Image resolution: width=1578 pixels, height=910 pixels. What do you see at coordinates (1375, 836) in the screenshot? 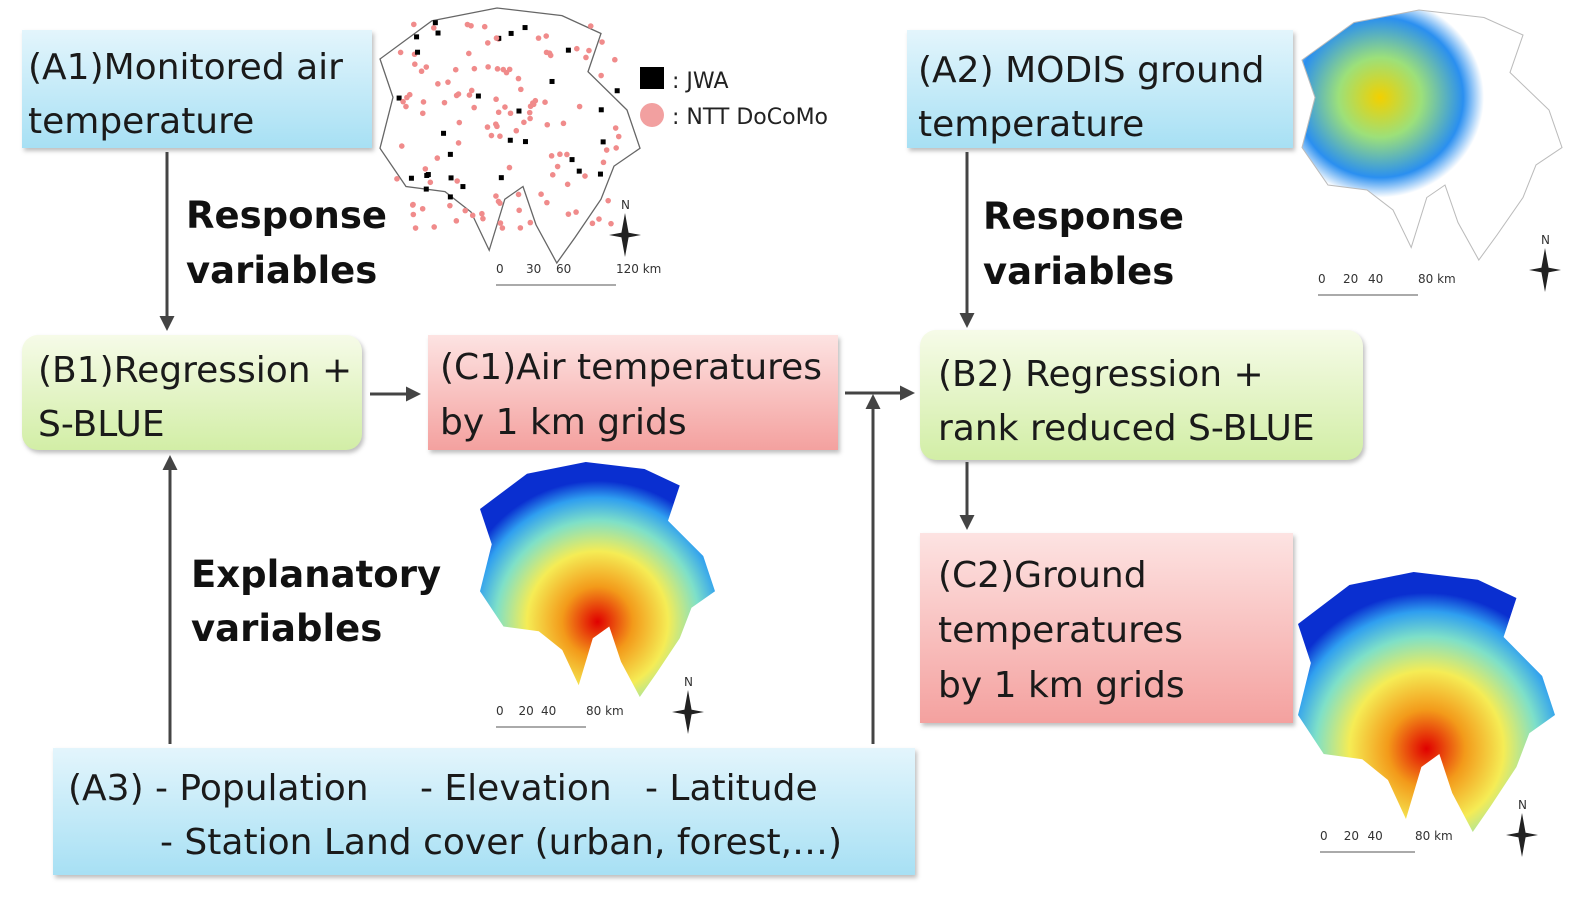
I see `scale-label: 40` at bounding box center [1375, 836].